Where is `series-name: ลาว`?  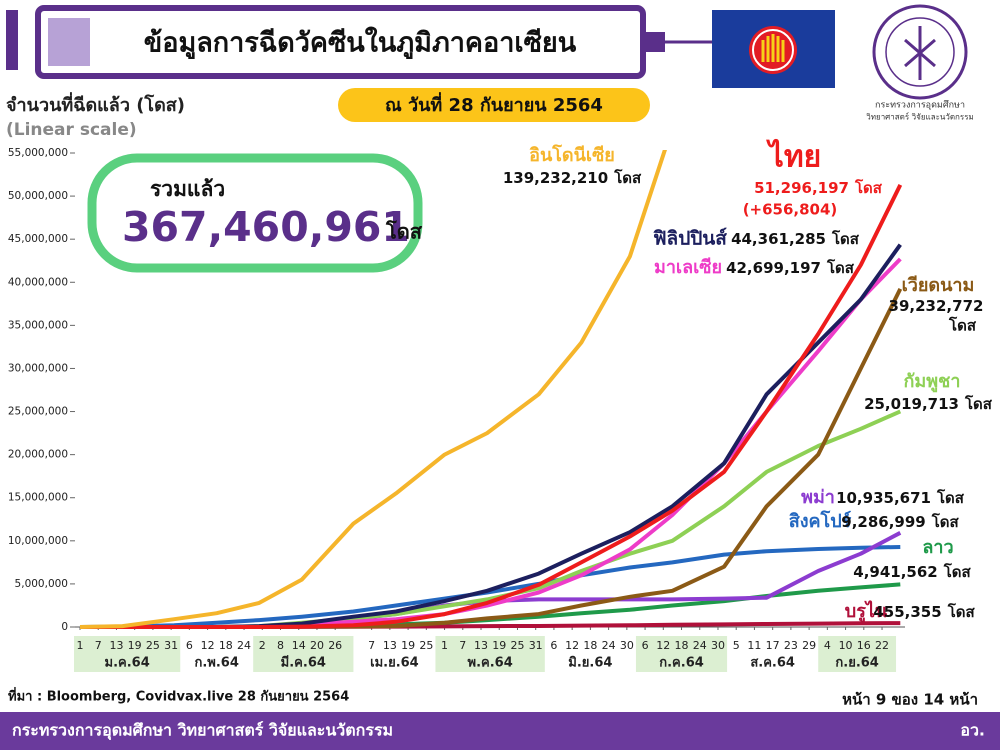 series-name: ลาว is located at coordinates (937, 547).